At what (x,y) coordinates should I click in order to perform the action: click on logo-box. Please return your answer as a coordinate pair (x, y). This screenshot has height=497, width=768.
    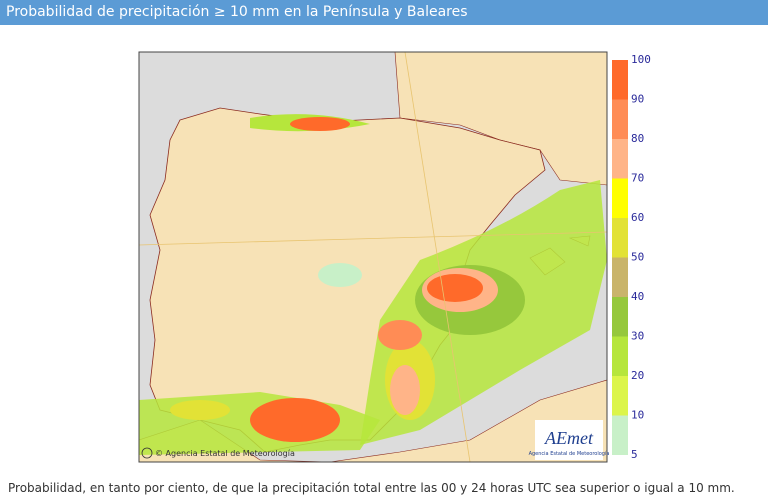
    Looking at the image, I should click on (569, 440).